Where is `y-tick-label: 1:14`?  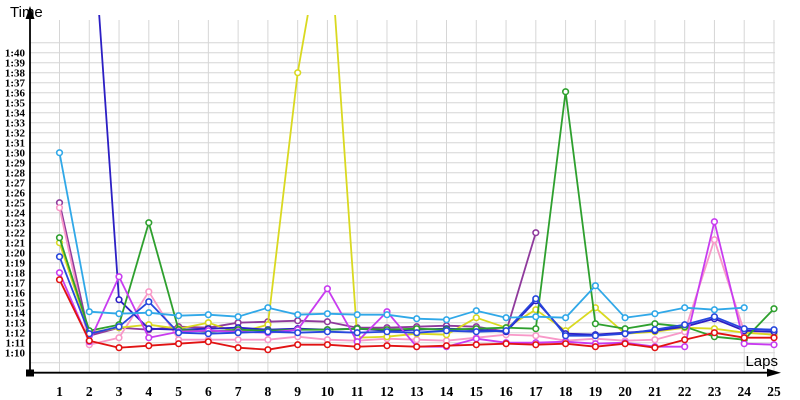 y-tick-label: 1:14 is located at coordinates (15, 314).